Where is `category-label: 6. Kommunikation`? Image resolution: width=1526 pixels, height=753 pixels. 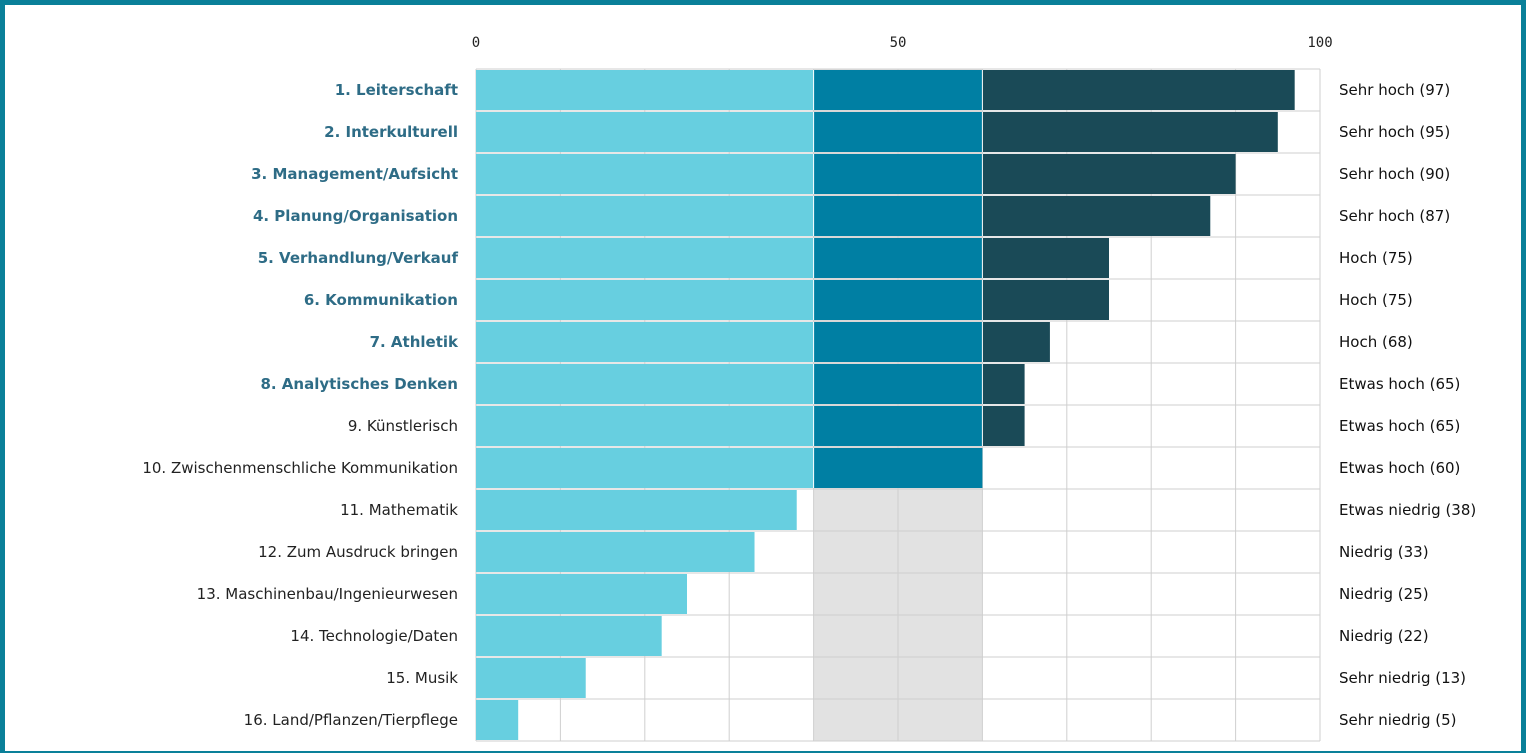
category-label: 6. Kommunikation is located at coordinates (381, 300).